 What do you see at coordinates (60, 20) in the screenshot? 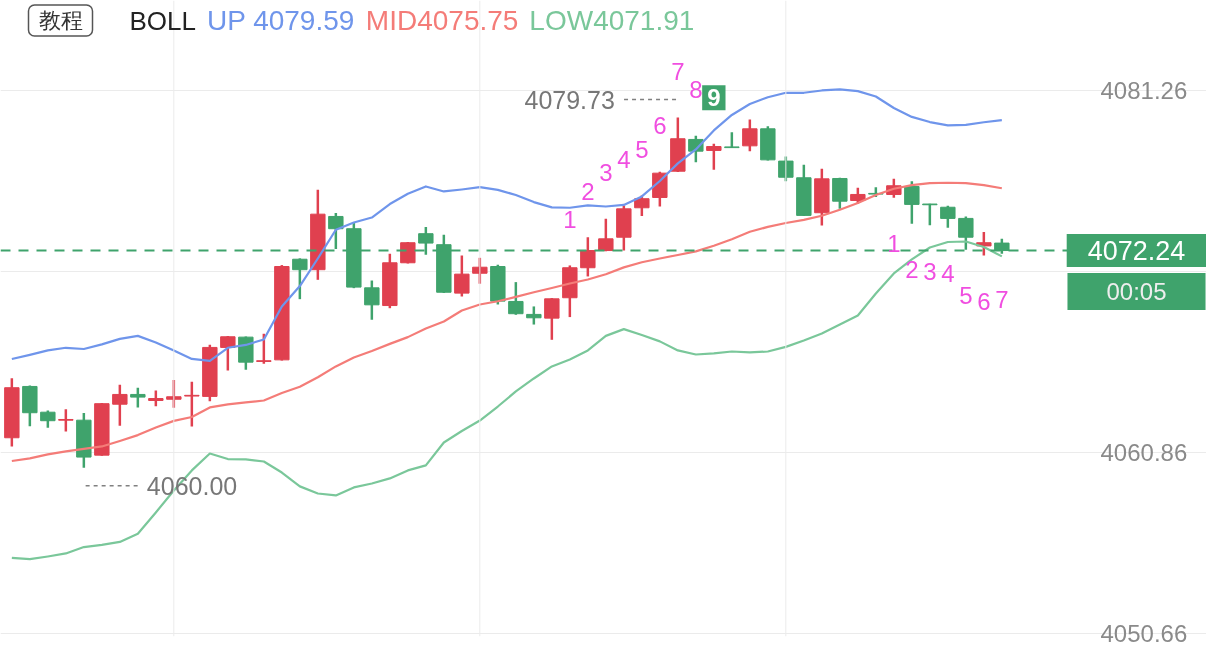
I see `annotation: 教程` at bounding box center [60, 20].